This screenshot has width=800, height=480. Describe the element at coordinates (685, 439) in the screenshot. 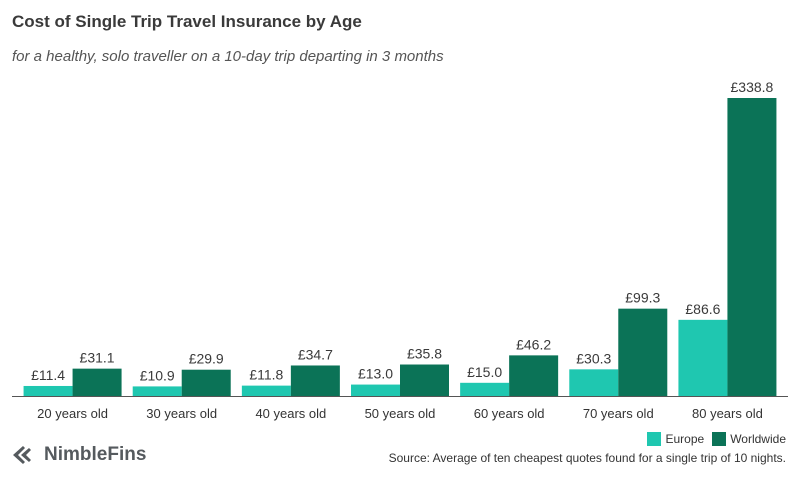

I see `legend-label-europe: Europe` at that location.